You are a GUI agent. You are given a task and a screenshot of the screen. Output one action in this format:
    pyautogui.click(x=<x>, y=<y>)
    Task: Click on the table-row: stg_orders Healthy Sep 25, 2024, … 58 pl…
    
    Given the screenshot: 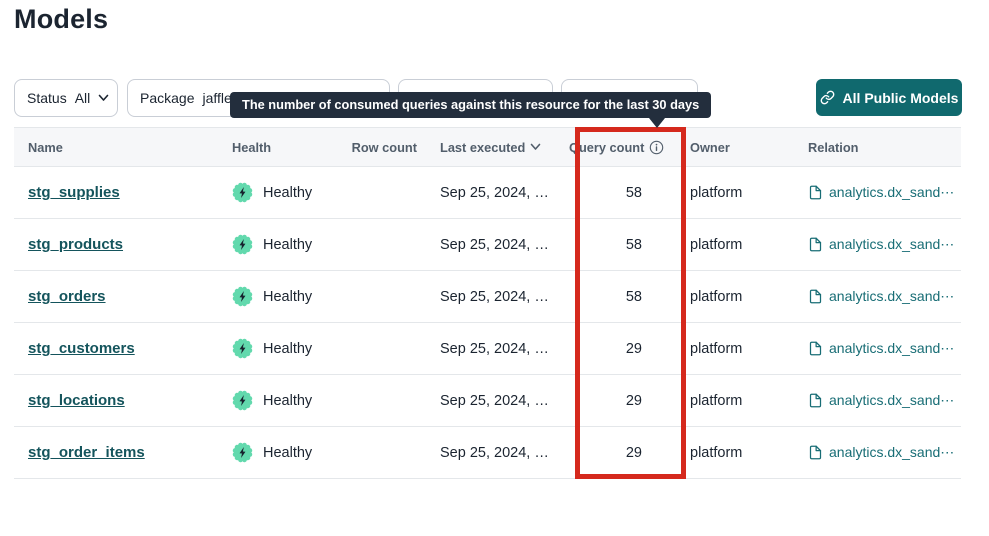 What is the action you would take?
    pyautogui.click(x=487, y=297)
    